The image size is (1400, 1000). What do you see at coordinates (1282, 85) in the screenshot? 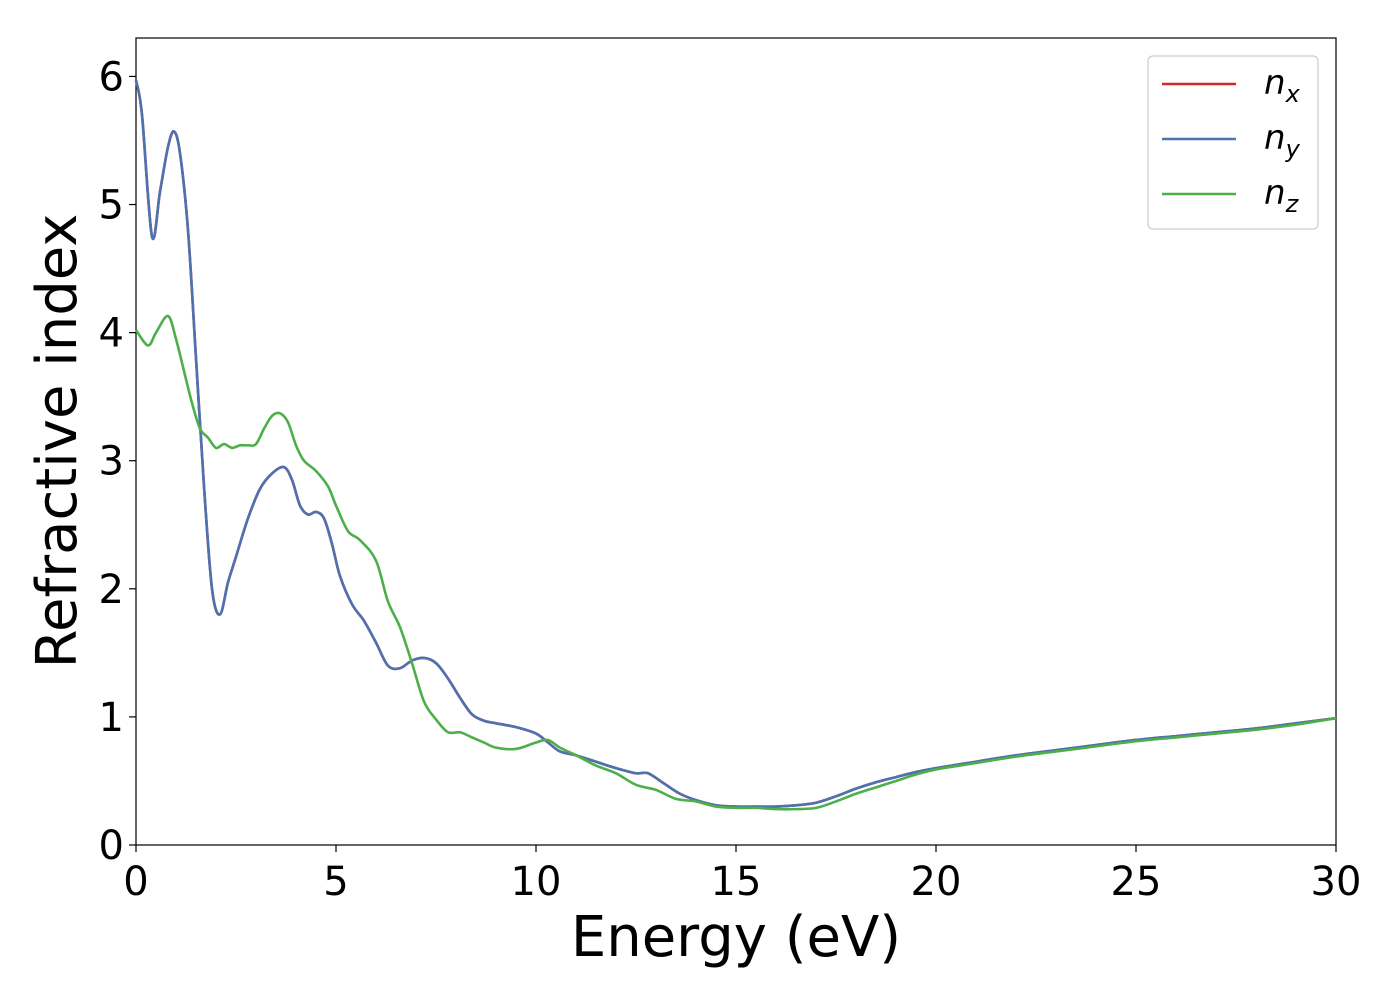
I see `legend-label-n-x: nx` at bounding box center [1282, 85].